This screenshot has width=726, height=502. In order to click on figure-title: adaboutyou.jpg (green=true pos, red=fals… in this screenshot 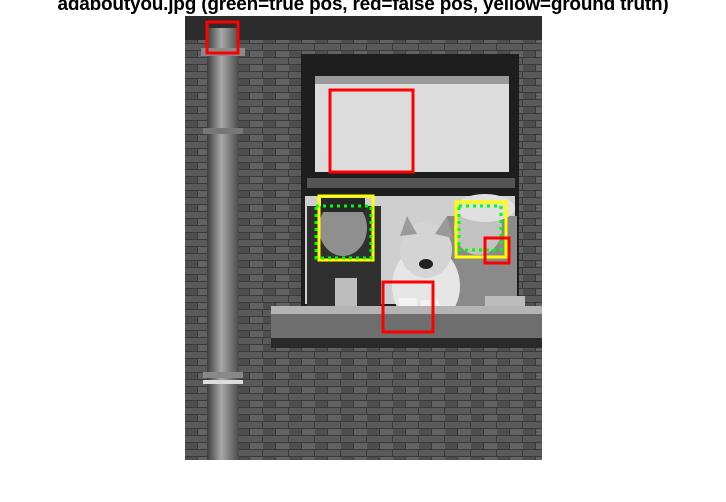, I will do `click(363, 7)`.